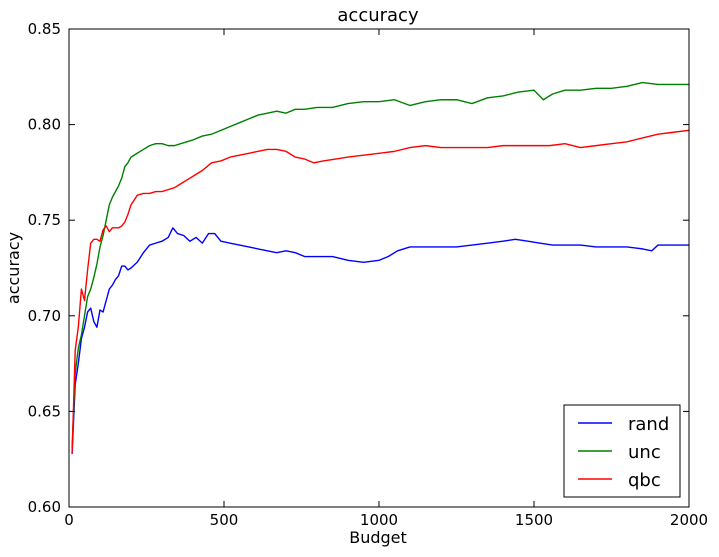 The image size is (719, 557). Describe the element at coordinates (44, 220) in the screenshot. I see `y-tick-label: 0.75` at that location.